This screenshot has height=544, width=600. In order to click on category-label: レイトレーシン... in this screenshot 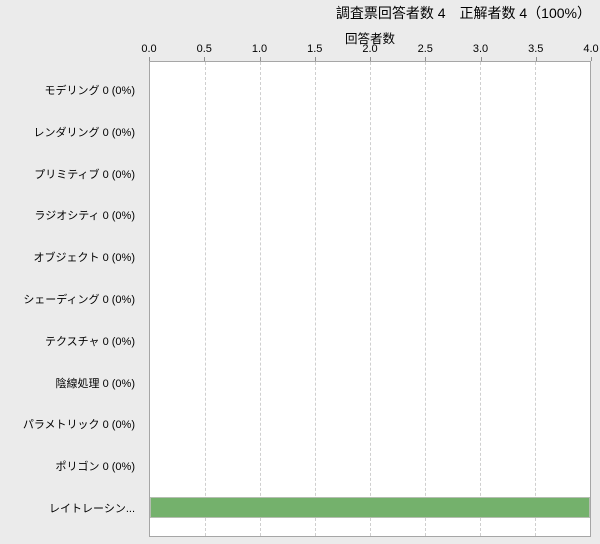, I will do `click(92, 509)`.